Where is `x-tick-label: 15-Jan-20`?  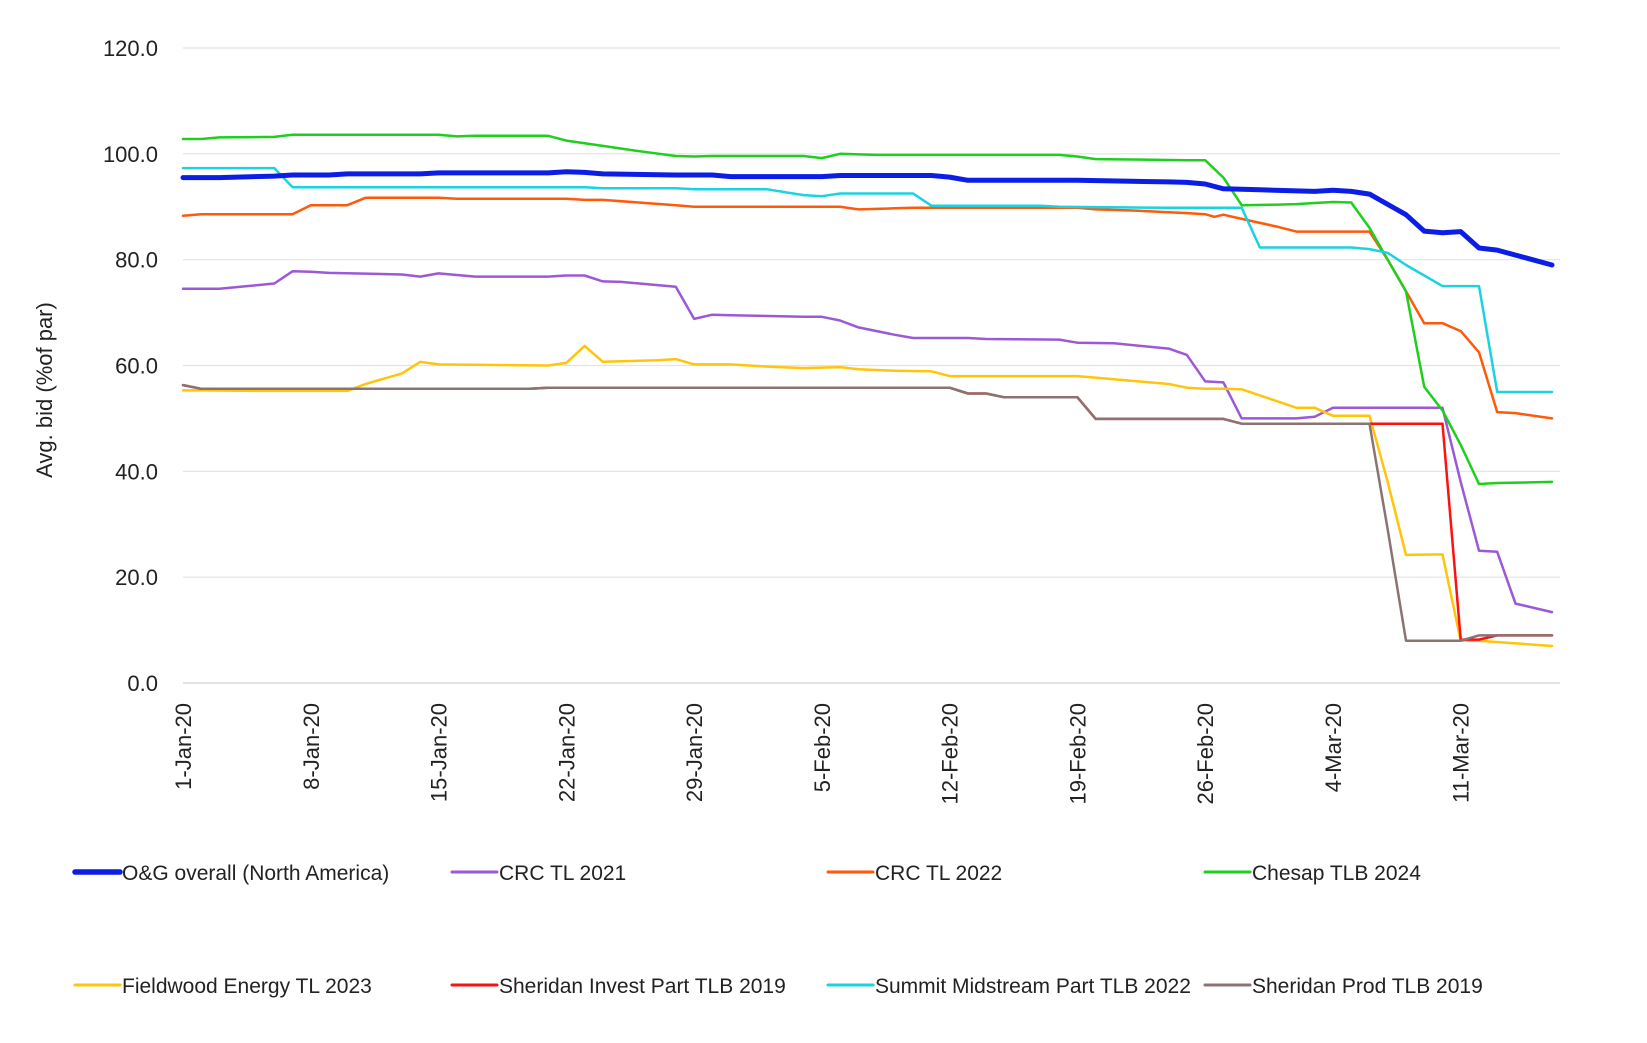 x-tick-label: 15-Jan-20 is located at coordinates (439, 752).